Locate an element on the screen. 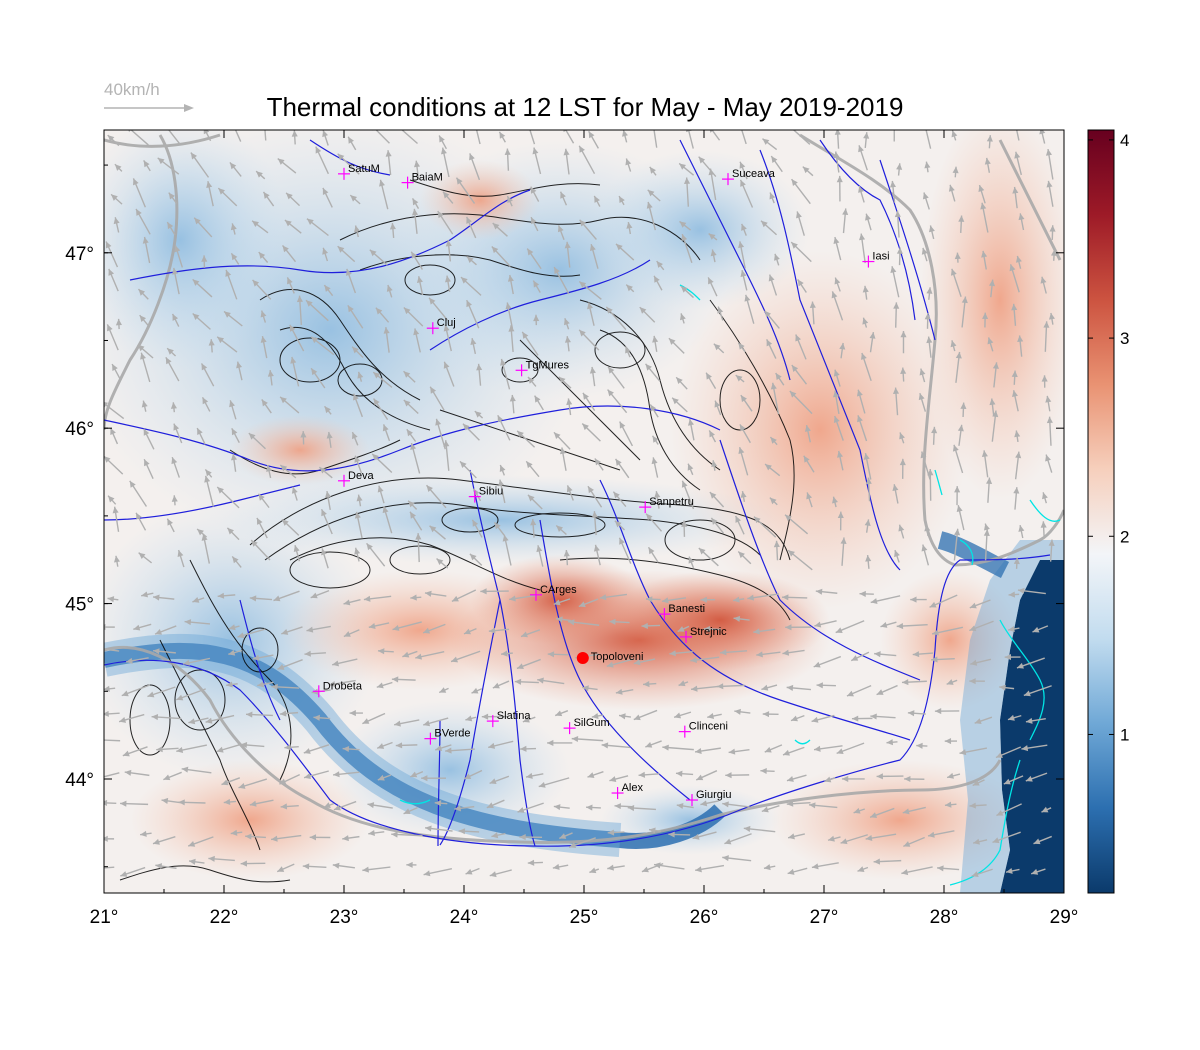  lon-tick-label: 21° is located at coordinates (104, 917).